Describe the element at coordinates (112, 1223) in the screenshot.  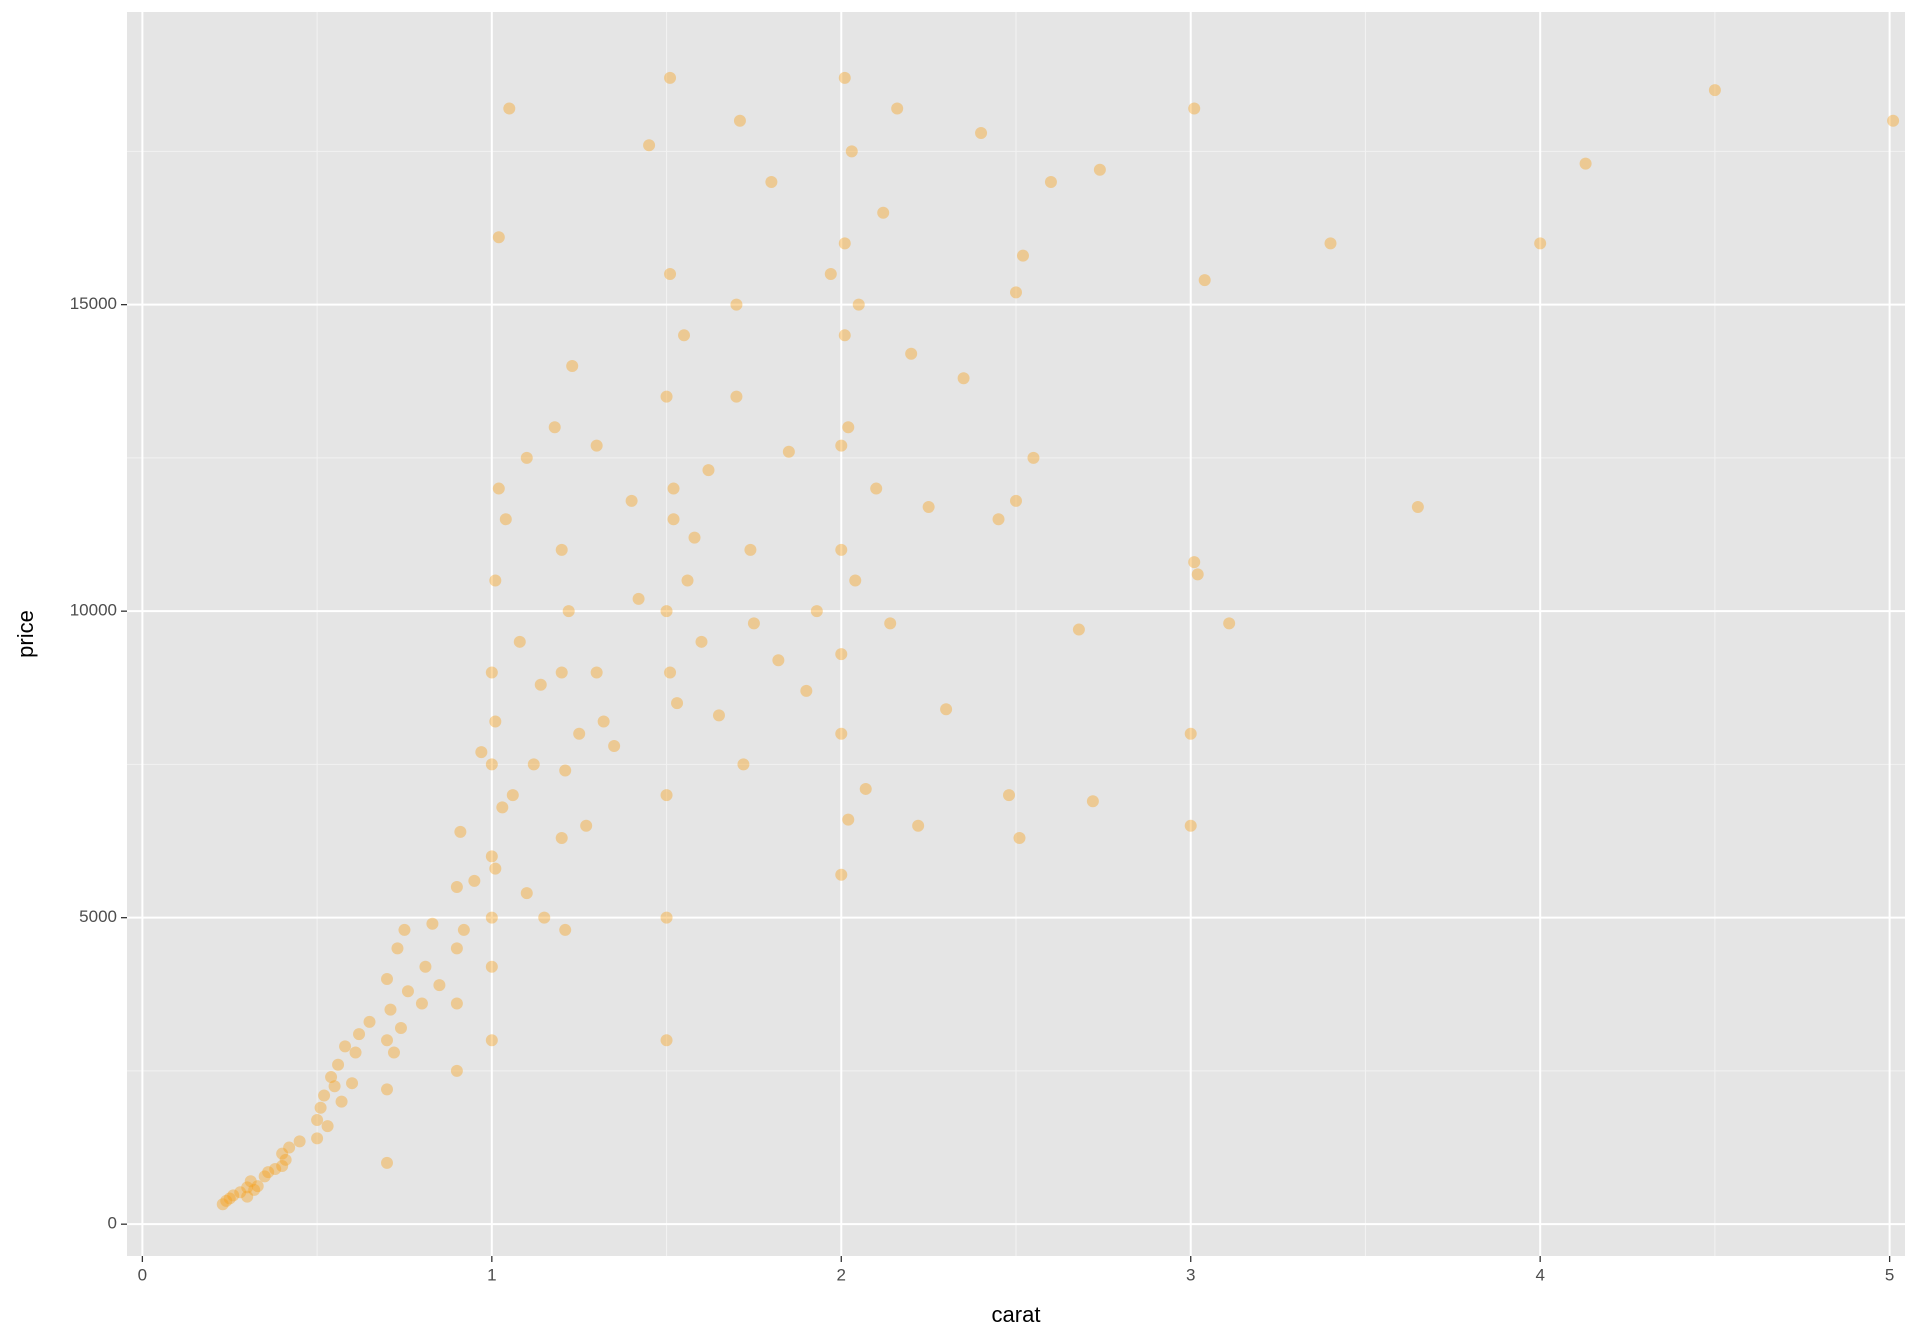
I see `y-tick-label: 0` at that location.